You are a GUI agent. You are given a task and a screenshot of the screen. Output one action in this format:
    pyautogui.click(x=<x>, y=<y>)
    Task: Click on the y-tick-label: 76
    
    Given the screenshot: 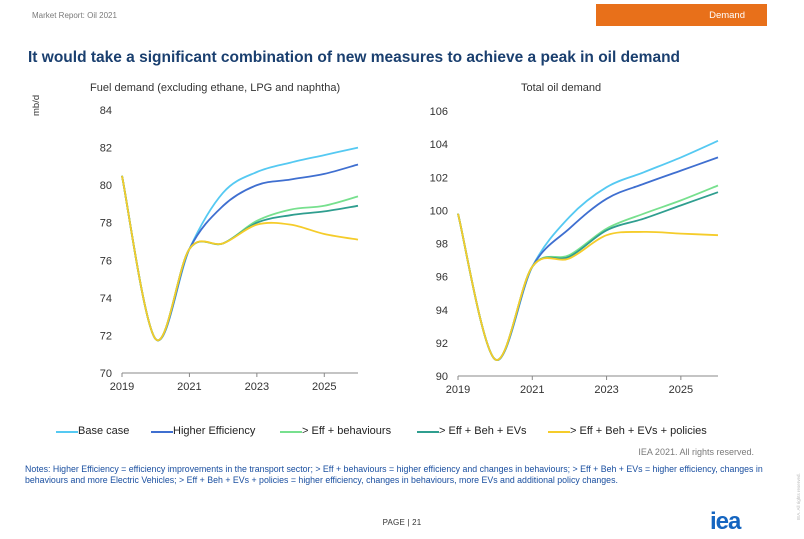 What is the action you would take?
    pyautogui.click(x=106, y=261)
    